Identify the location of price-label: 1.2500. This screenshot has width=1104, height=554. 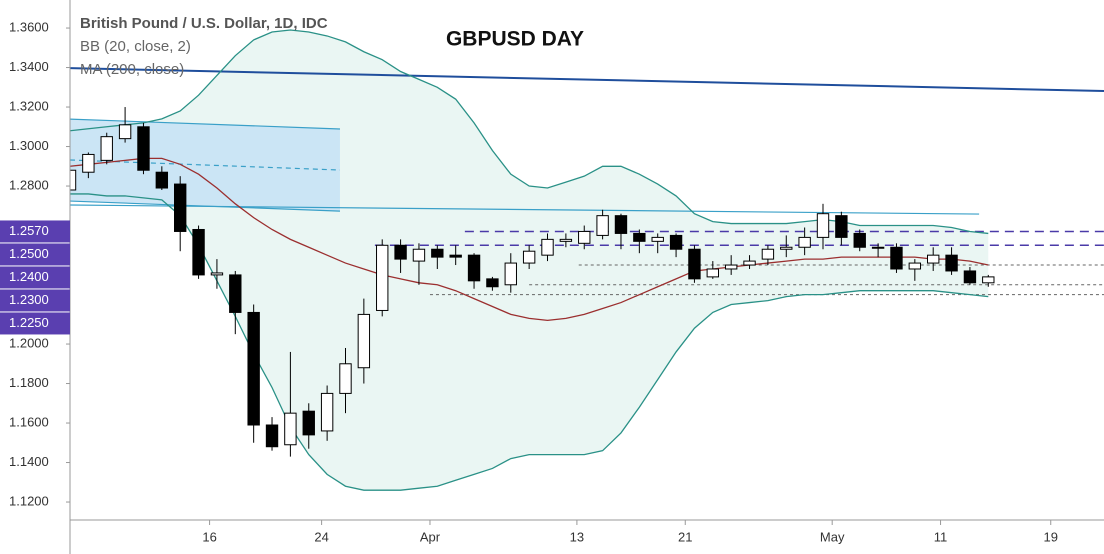
(29, 253).